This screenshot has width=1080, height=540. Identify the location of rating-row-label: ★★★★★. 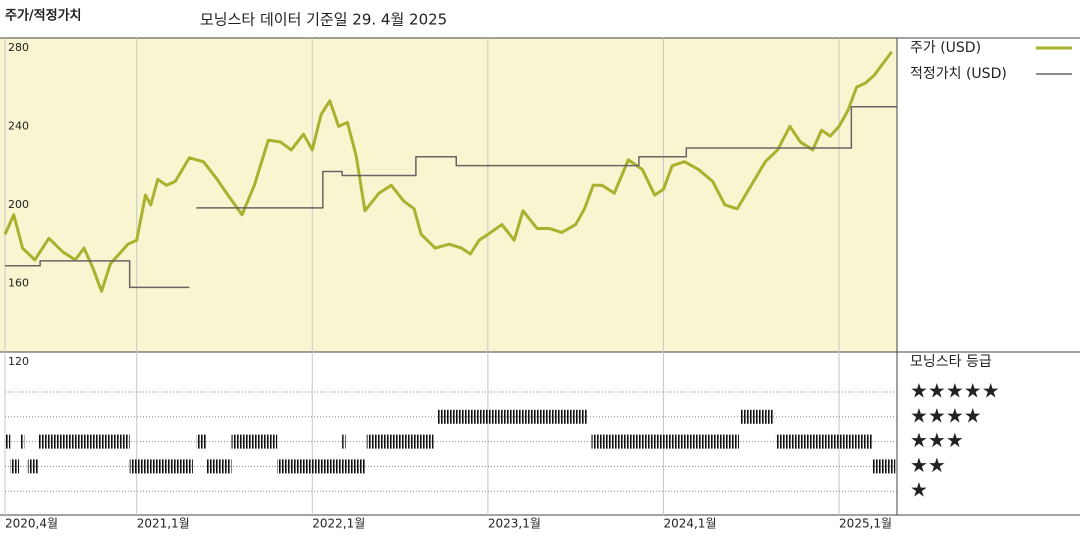
(955, 391).